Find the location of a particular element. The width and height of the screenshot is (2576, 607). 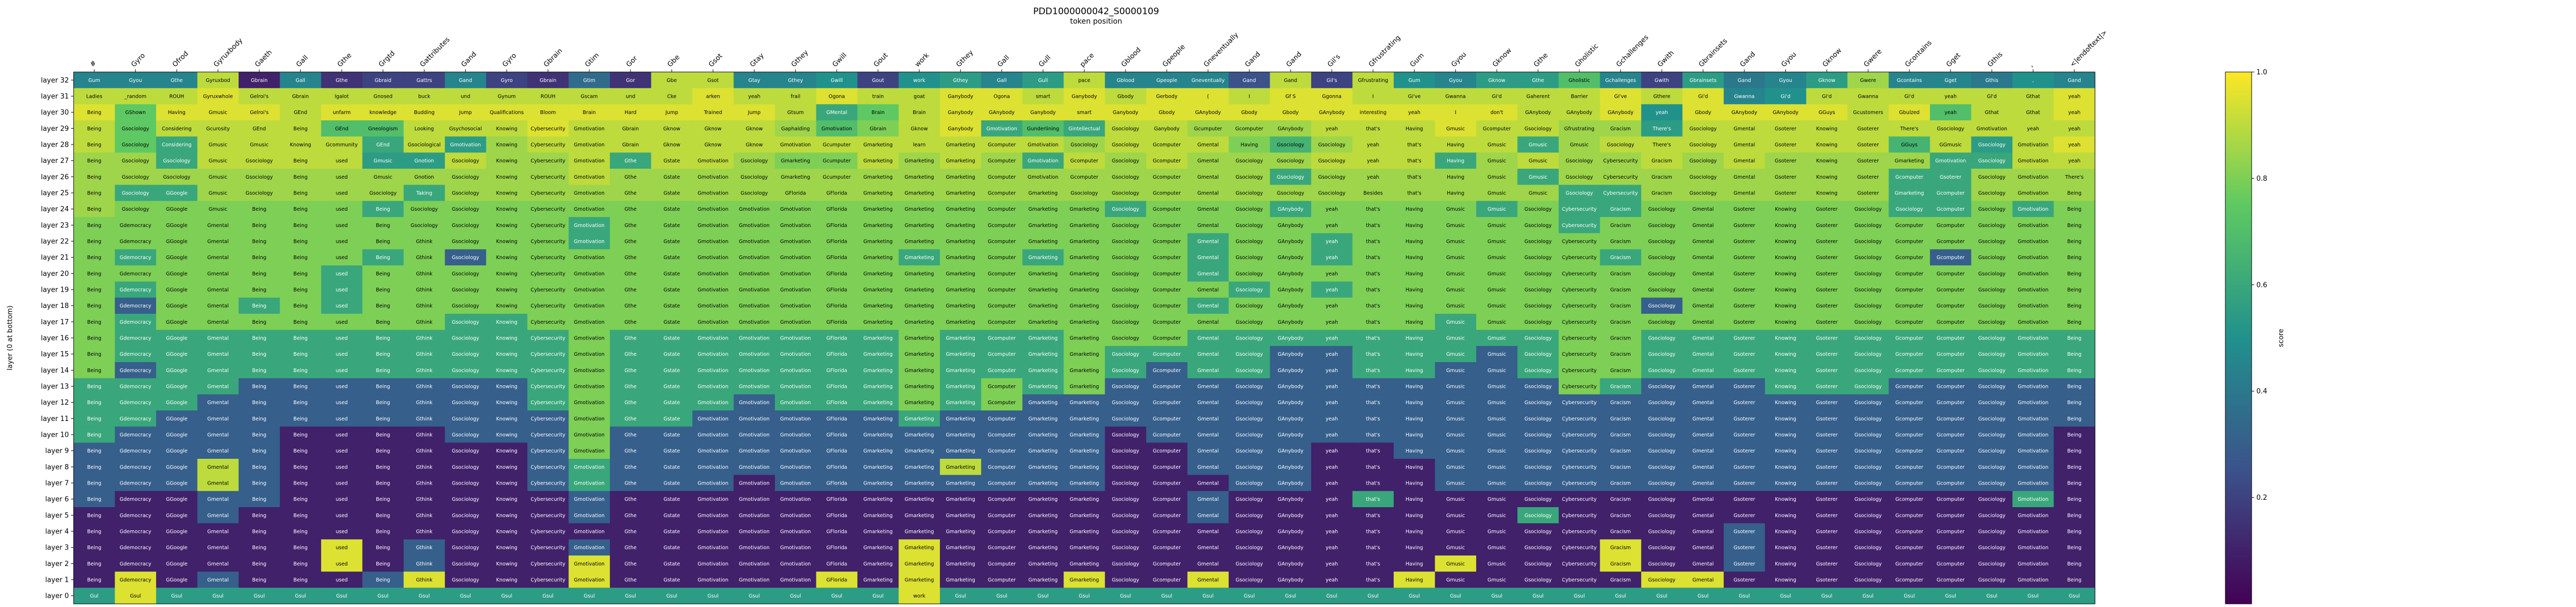

cell-label: arken is located at coordinates (713, 97).